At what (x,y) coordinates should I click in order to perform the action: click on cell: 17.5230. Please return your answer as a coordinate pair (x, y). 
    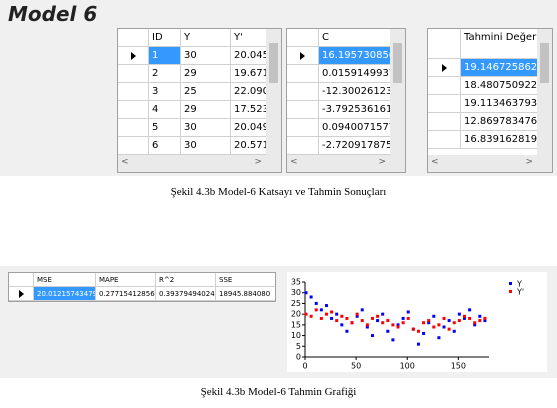
    Looking at the image, I should click on (256, 110).